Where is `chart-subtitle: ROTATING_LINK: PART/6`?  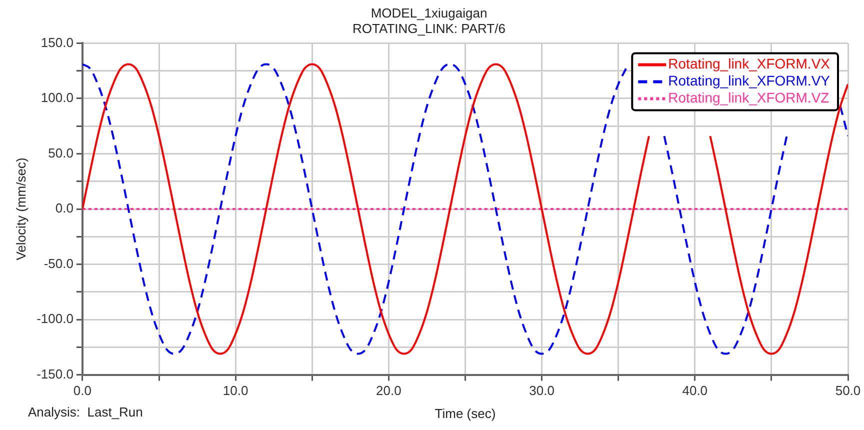
chart-subtitle: ROTATING_LINK: PART/6 is located at coordinates (429, 28).